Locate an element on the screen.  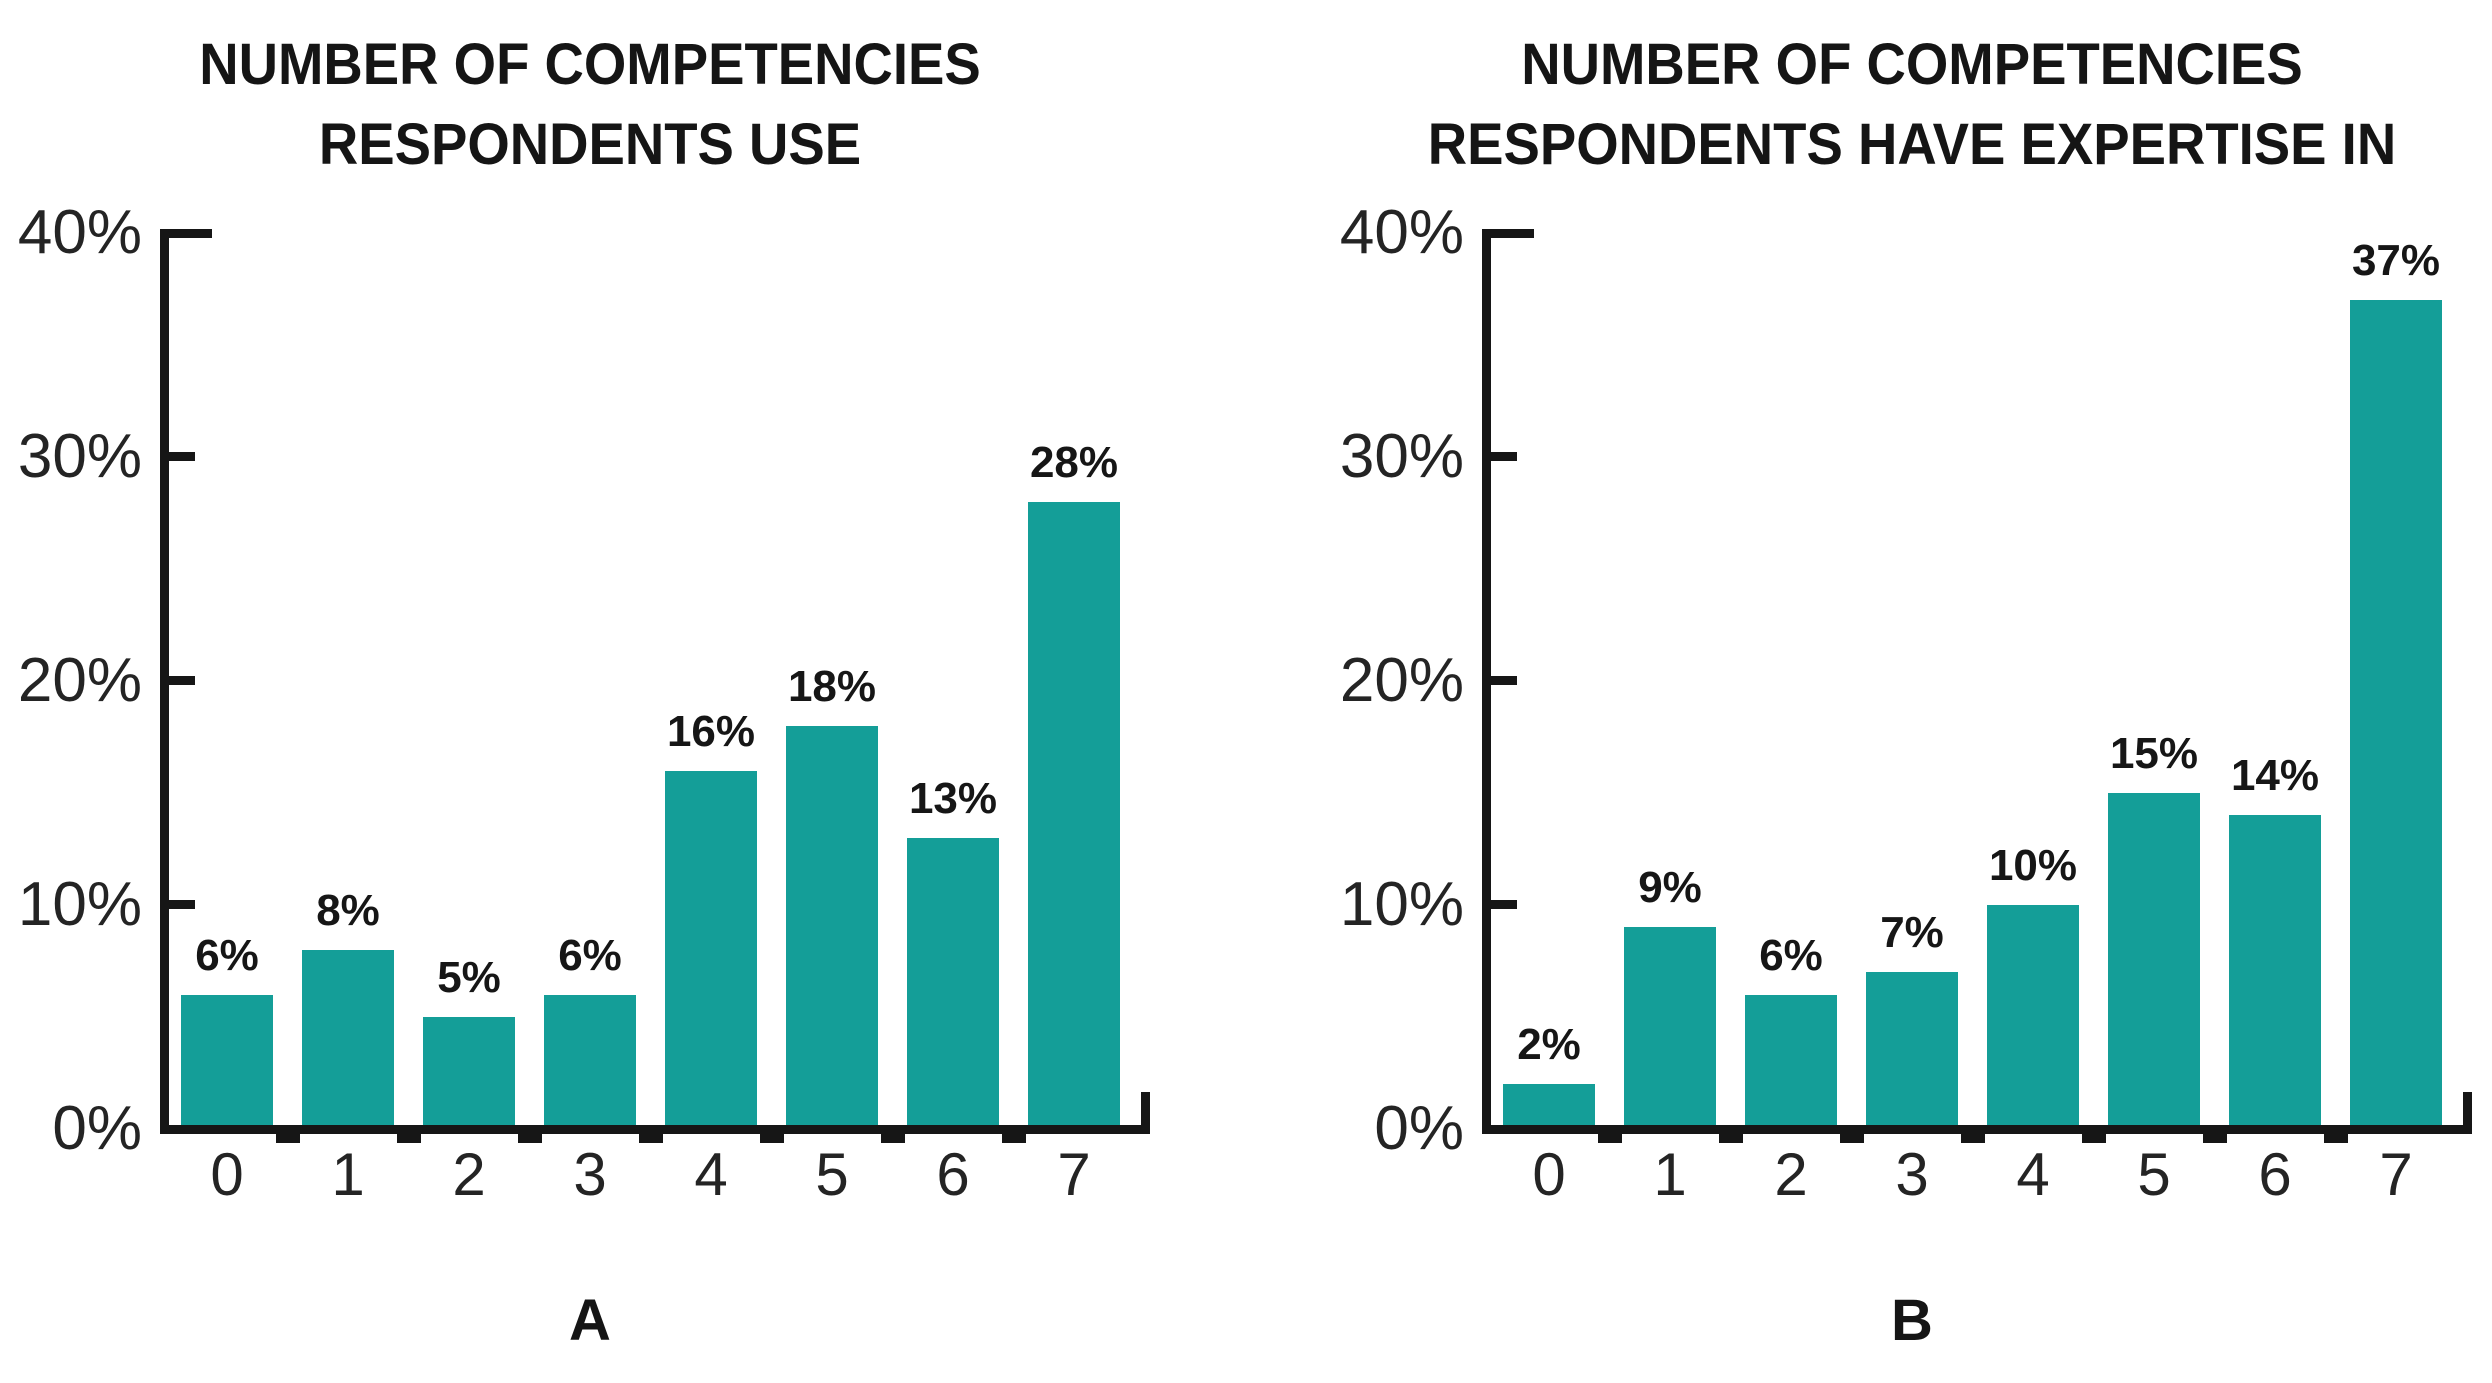
bar-value-label: 7% is located at coordinates (1912, 932).